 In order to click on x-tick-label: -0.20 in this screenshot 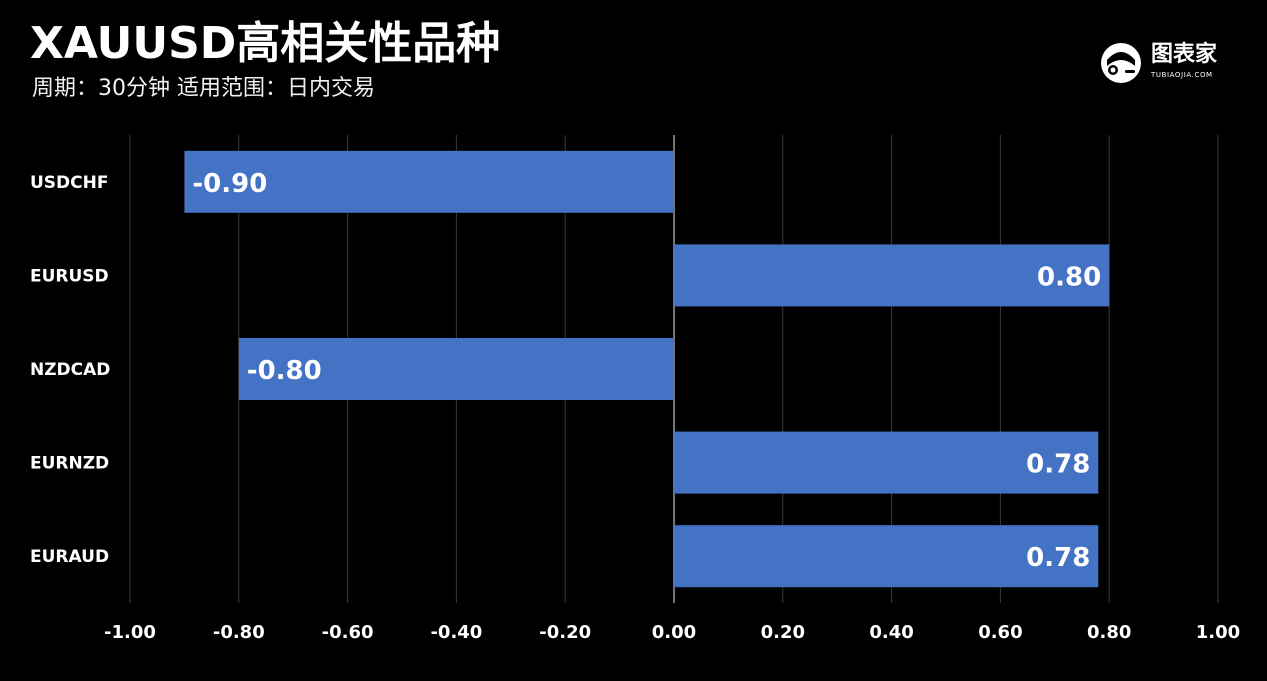, I will do `click(565, 632)`.